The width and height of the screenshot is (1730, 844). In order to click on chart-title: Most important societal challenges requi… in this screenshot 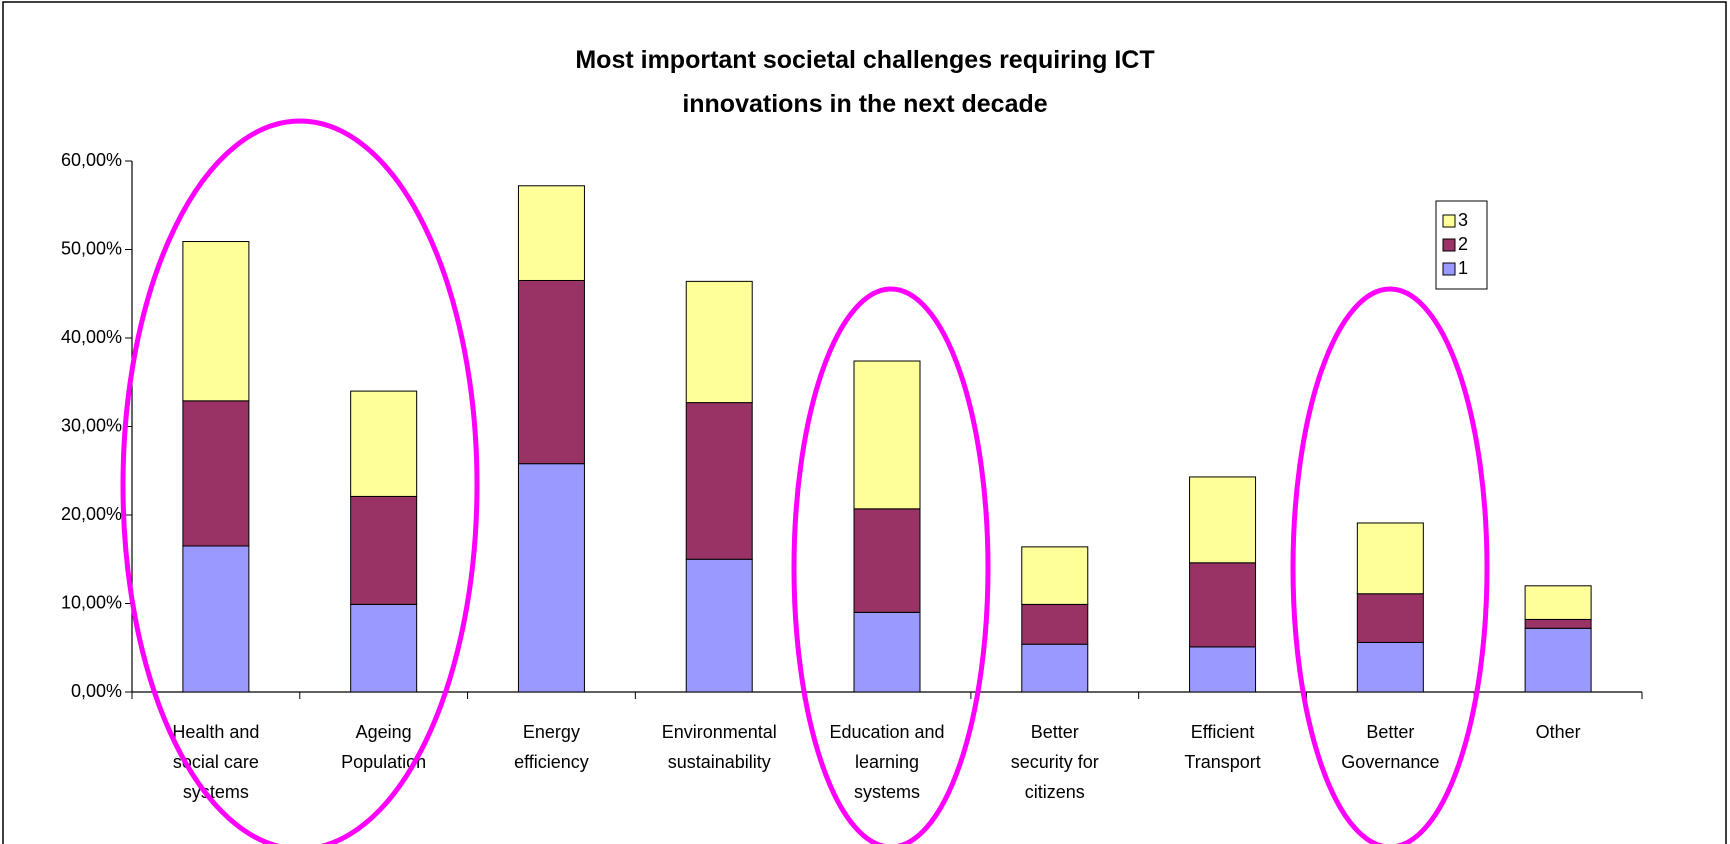, I will do `click(864, 82)`.